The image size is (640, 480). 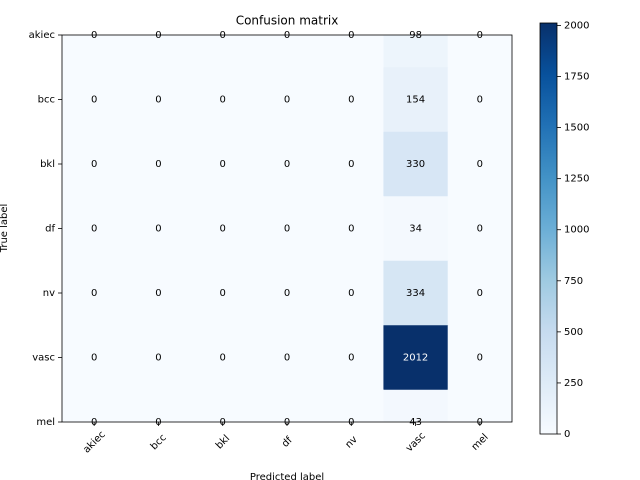 What do you see at coordinates (415, 164) in the screenshot?
I see `cell-value-label: 330` at bounding box center [415, 164].